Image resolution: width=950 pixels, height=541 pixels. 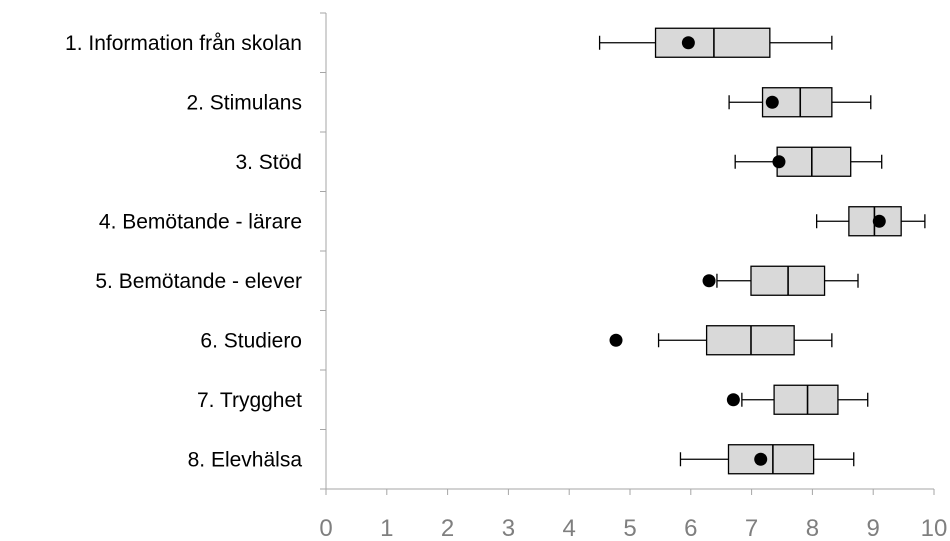 I want to click on x-tick-label: 4, so click(x=569, y=528).